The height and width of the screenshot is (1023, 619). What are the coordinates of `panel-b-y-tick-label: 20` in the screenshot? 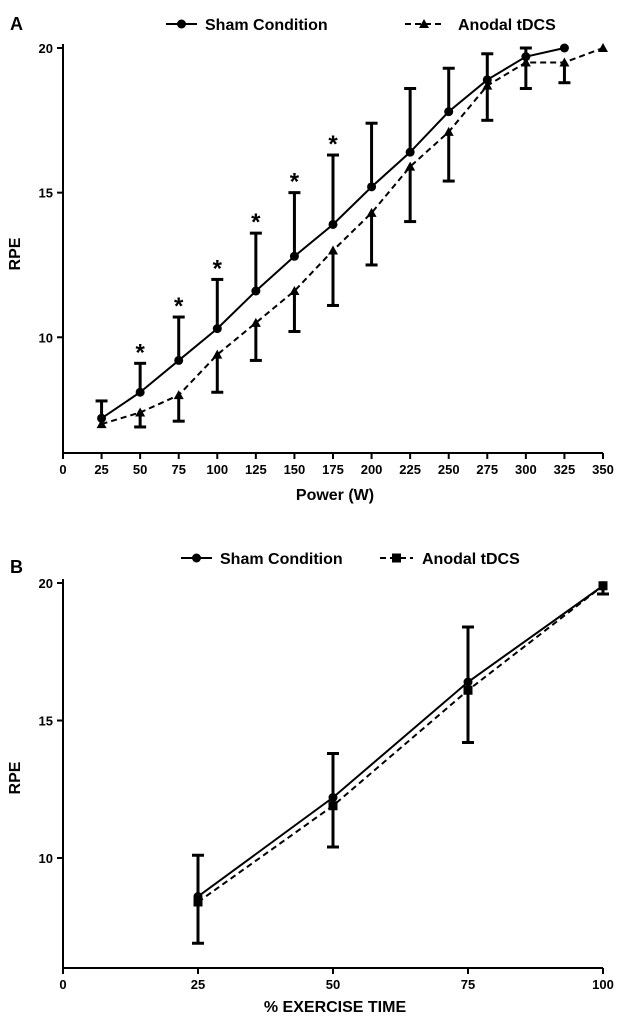 It's located at (46, 583).